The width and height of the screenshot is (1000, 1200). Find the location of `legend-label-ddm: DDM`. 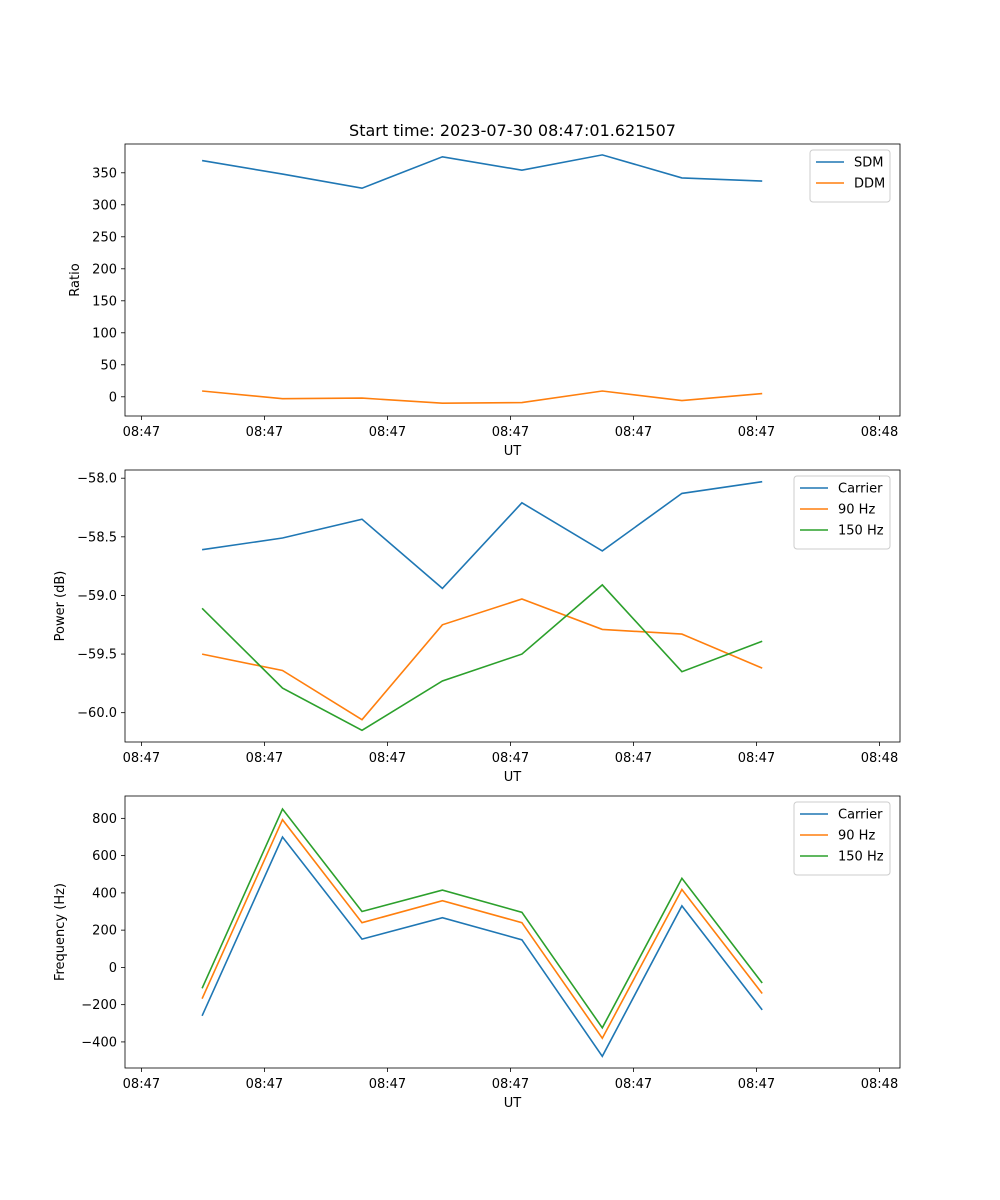

legend-label-ddm: DDM is located at coordinates (869, 184).